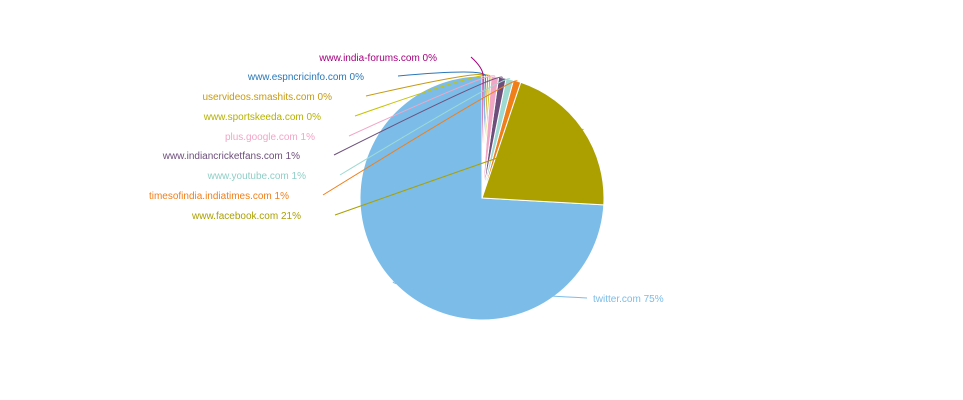  Describe the element at coordinates (270, 137) in the screenshot. I see `slice-label: plus.google.com 1%` at that location.